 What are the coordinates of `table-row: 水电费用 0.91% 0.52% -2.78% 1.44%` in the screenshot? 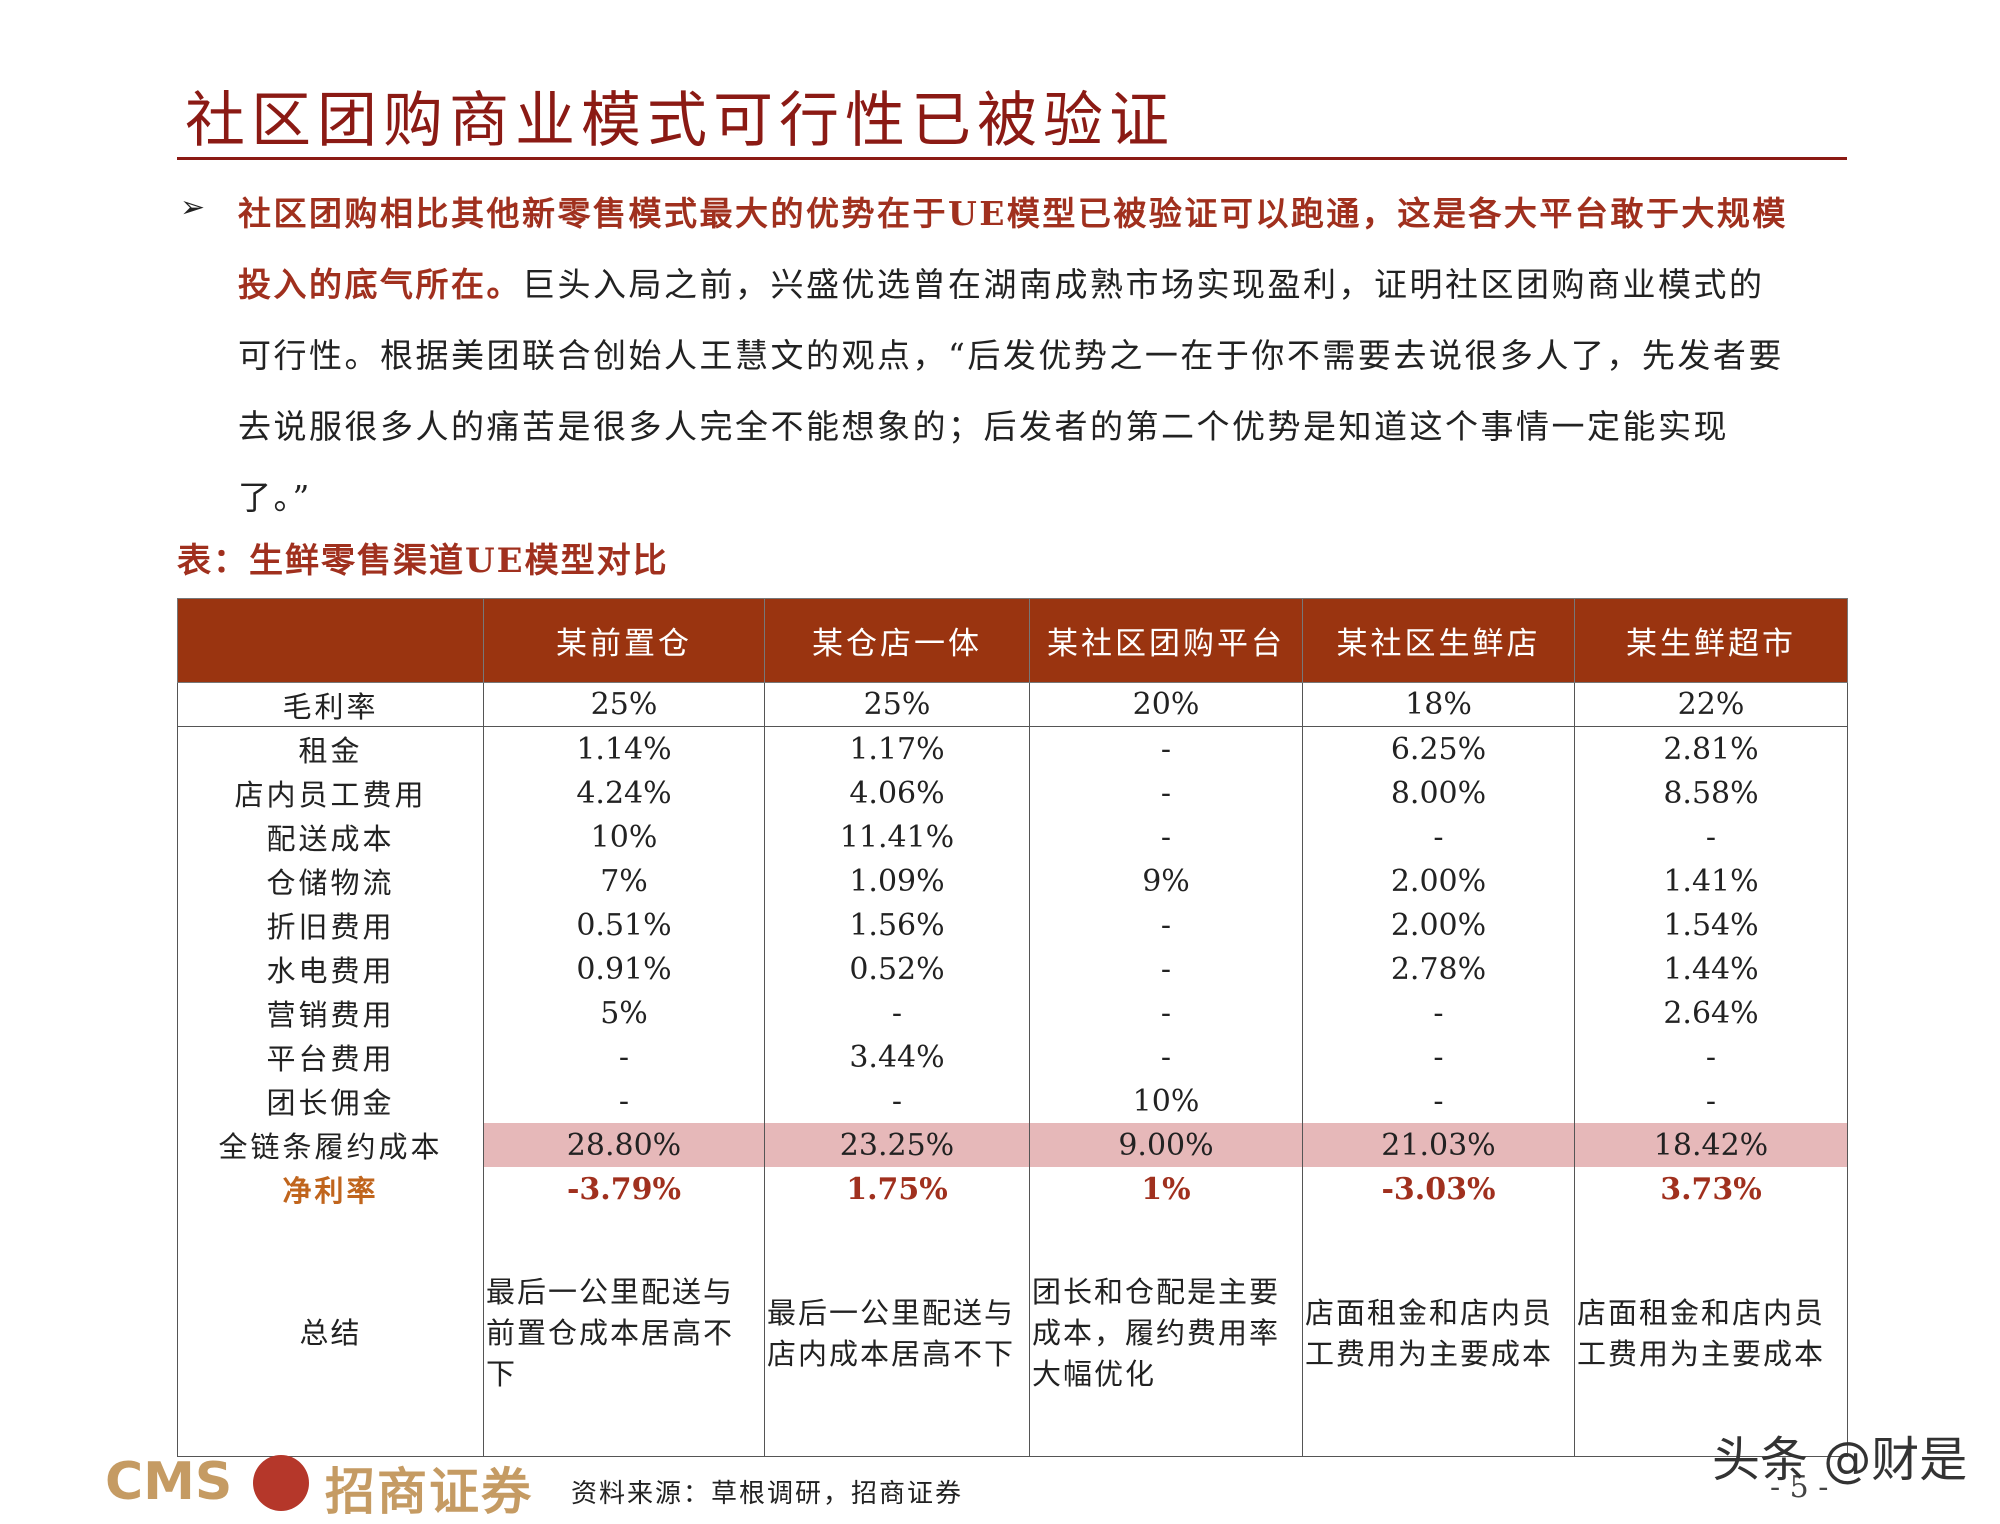 It's located at (1012, 969).